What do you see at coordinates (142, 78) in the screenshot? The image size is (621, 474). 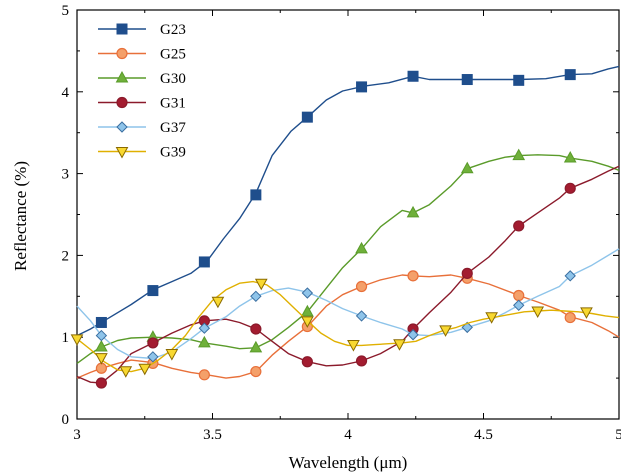 I see `legend-item-g30: G30` at bounding box center [142, 78].